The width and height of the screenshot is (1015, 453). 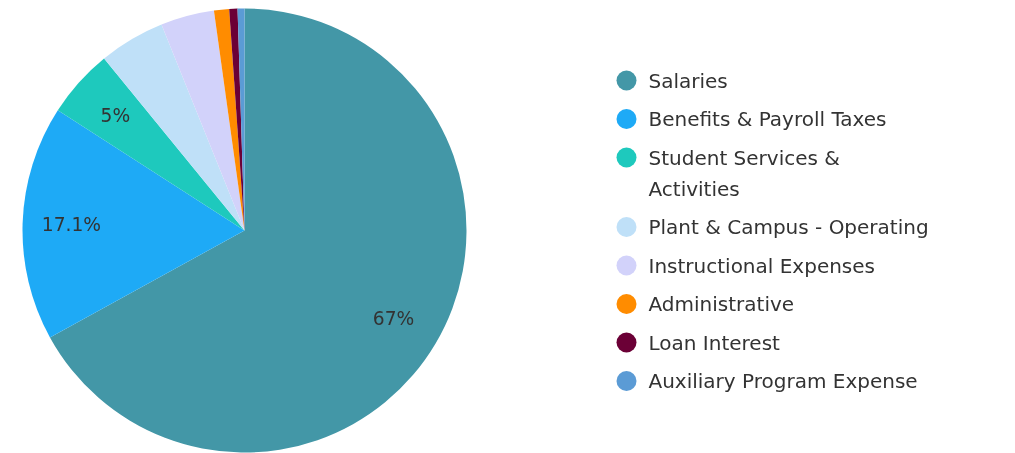 What do you see at coordinates (393, 319) in the screenshot?
I see `data-label: 67%` at bounding box center [393, 319].